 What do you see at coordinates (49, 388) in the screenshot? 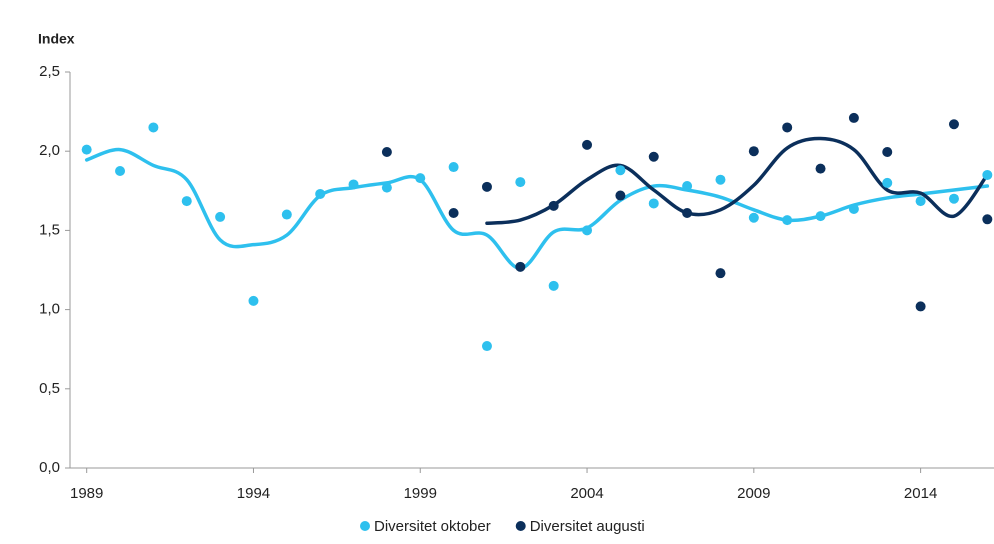
I see `y-tick-label: 0,5` at bounding box center [49, 388].